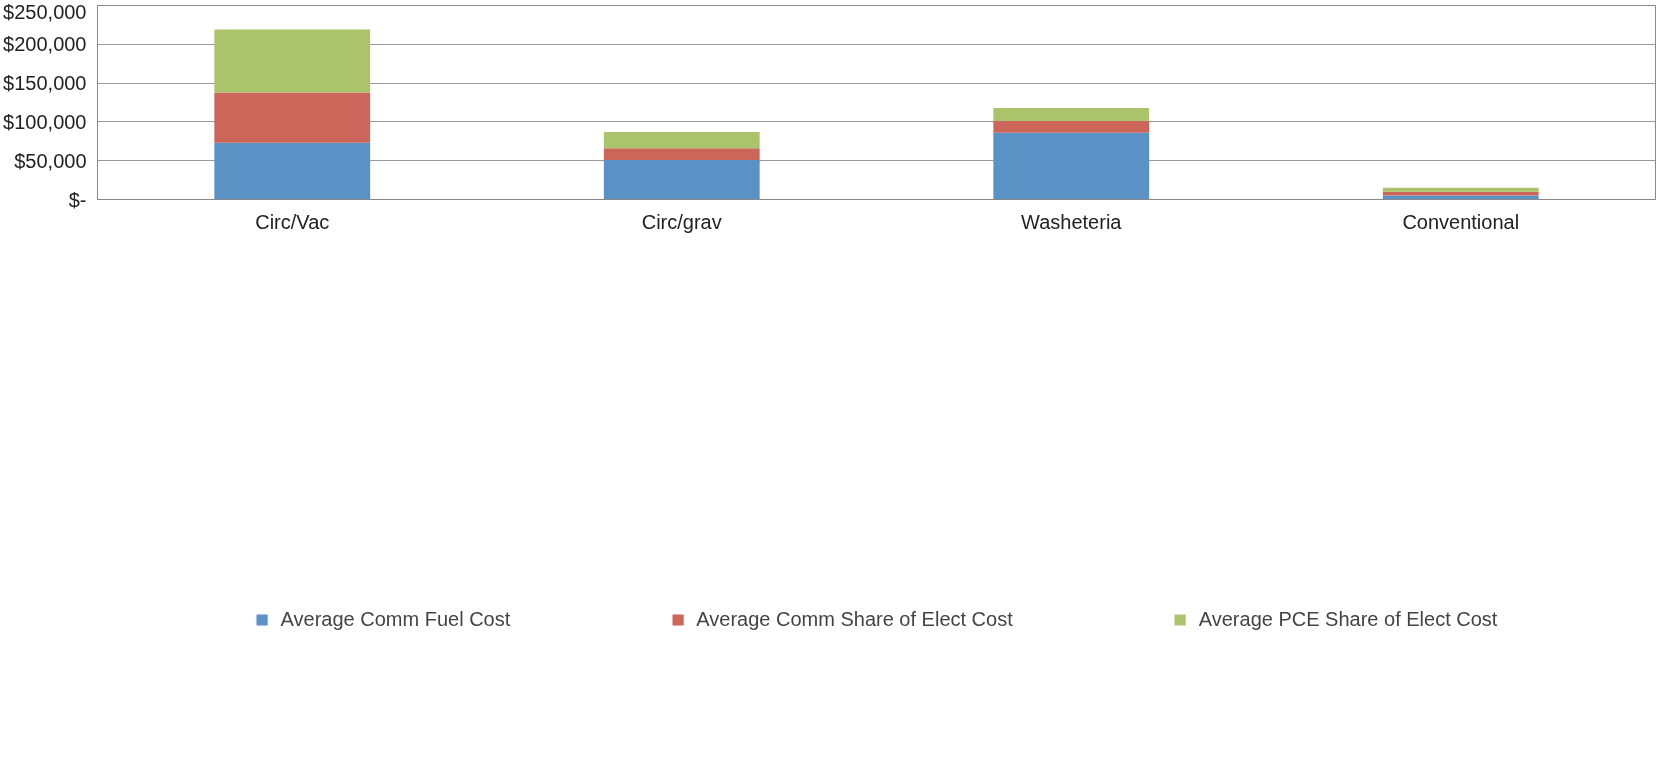 The image size is (1671, 764). Describe the element at coordinates (681, 221) in the screenshot. I see `x-tick-label: Circ/grav` at that location.